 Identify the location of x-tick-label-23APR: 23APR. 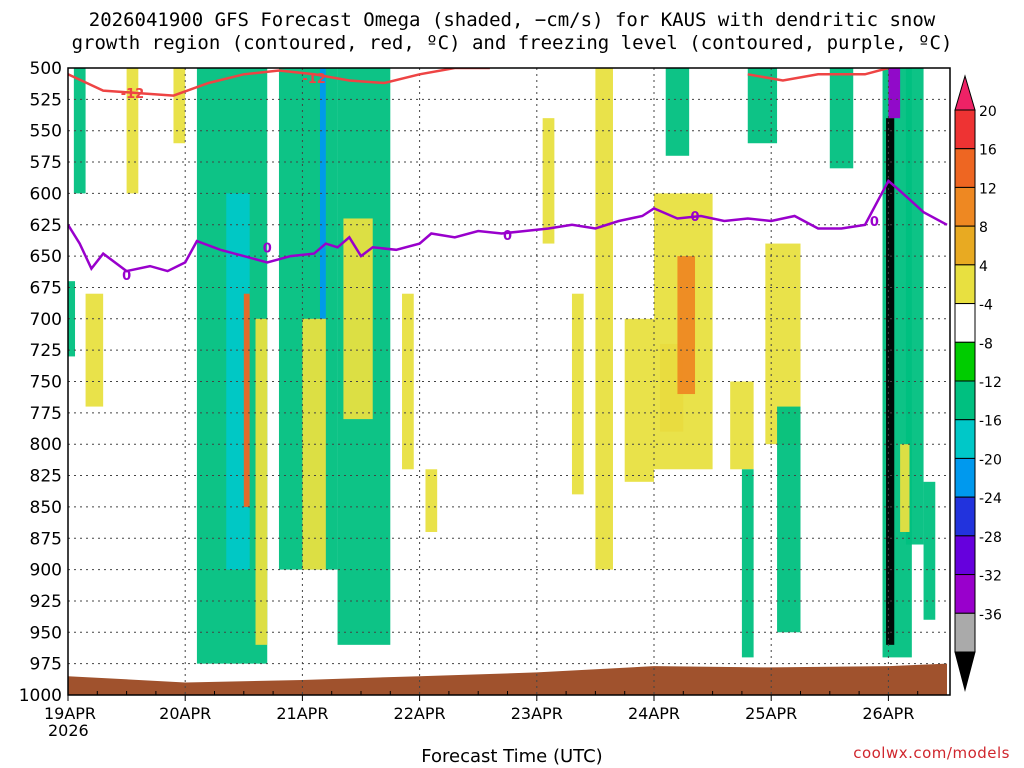
(537, 713).